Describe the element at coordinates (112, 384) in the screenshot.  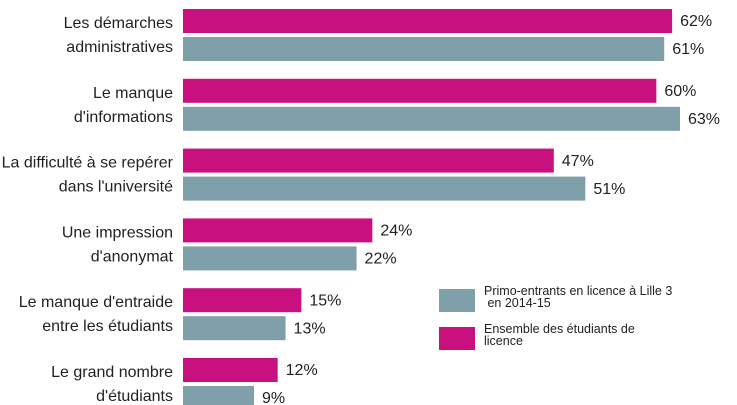
I see `category-label: Le grand nombre d'étudiants` at that location.